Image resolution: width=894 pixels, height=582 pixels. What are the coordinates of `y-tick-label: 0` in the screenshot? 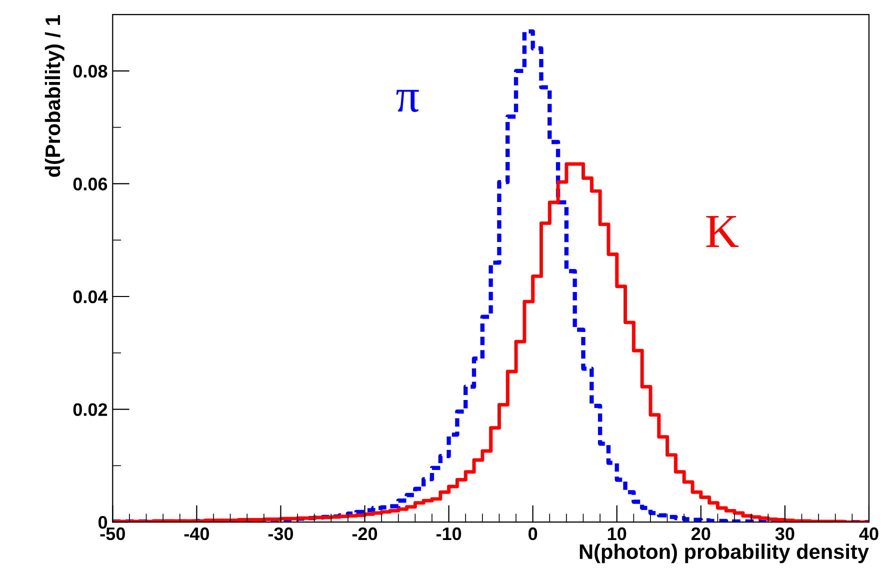 It's located at (103, 522).